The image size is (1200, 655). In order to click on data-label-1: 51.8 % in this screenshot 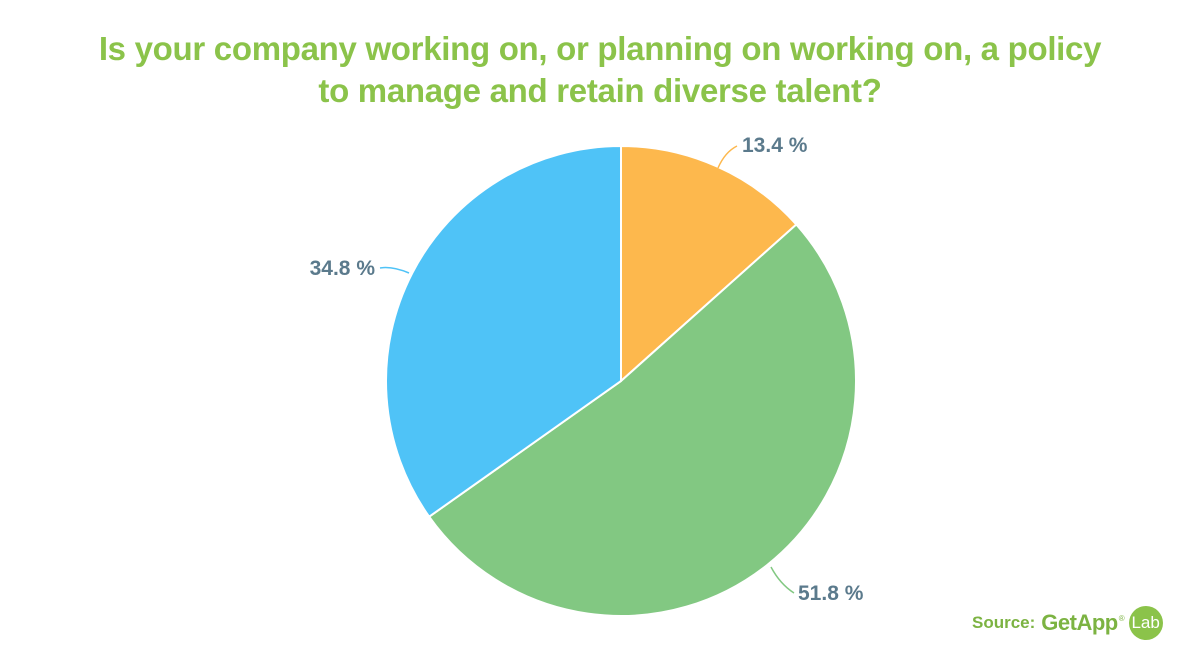, I will do `click(831, 593)`.